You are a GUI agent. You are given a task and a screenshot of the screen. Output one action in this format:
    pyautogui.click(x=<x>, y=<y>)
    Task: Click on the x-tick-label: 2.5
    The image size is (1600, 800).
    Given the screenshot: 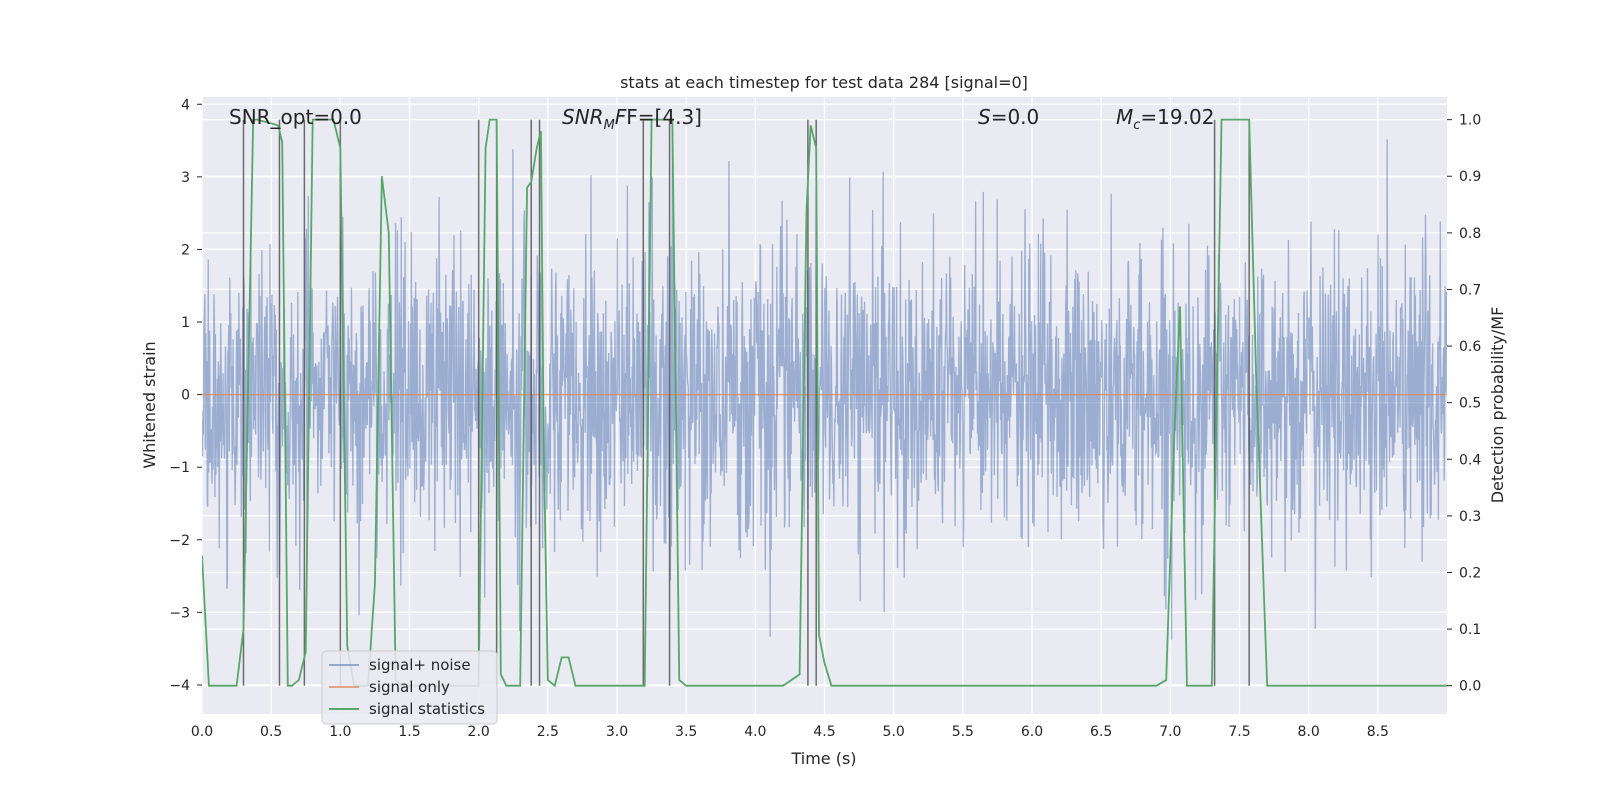 What is the action you would take?
    pyautogui.click(x=548, y=732)
    